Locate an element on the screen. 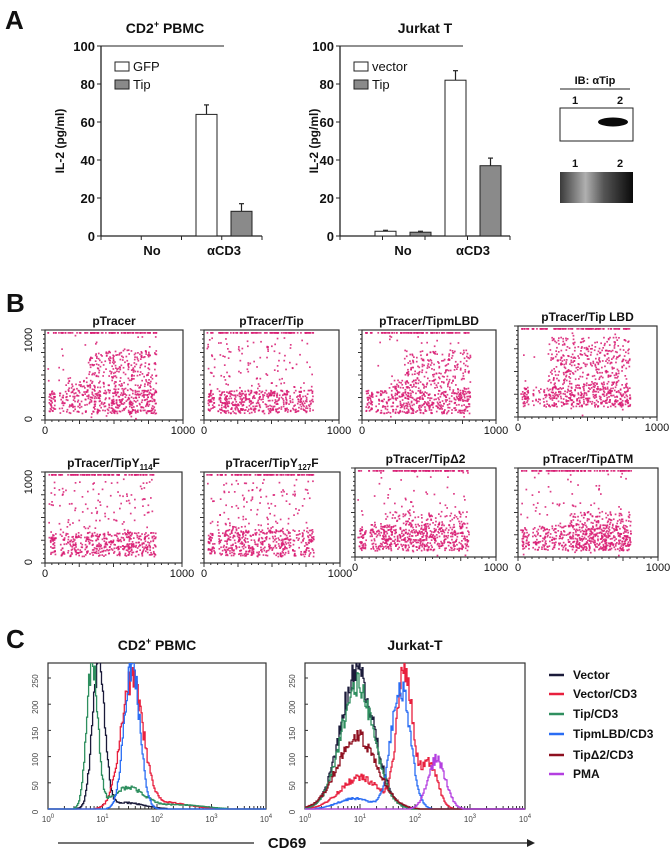  y-tick-label: 40 is located at coordinates (327, 160).